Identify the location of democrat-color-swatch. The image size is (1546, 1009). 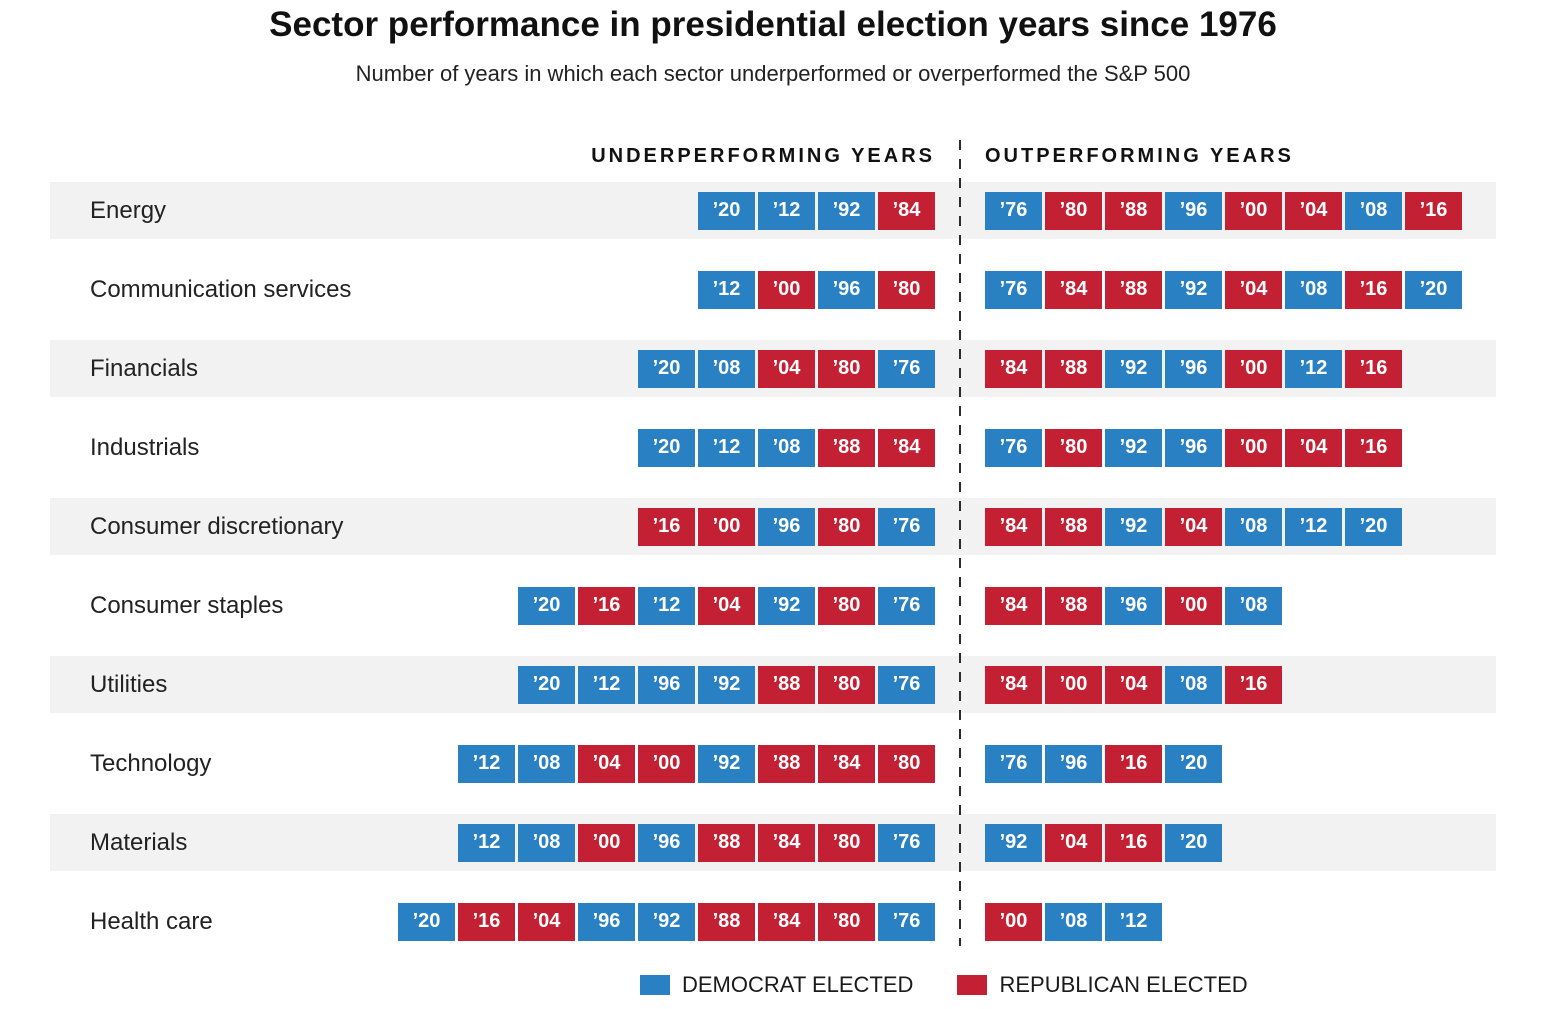
(655, 985).